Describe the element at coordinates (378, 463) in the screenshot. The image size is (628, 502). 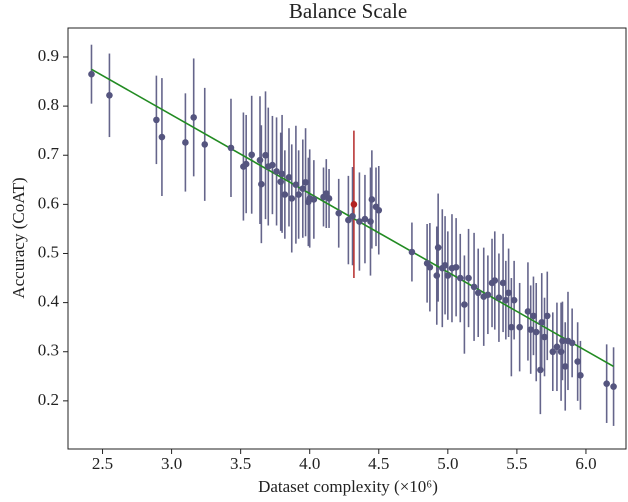
I see `x-tick-label: 4.5` at that location.